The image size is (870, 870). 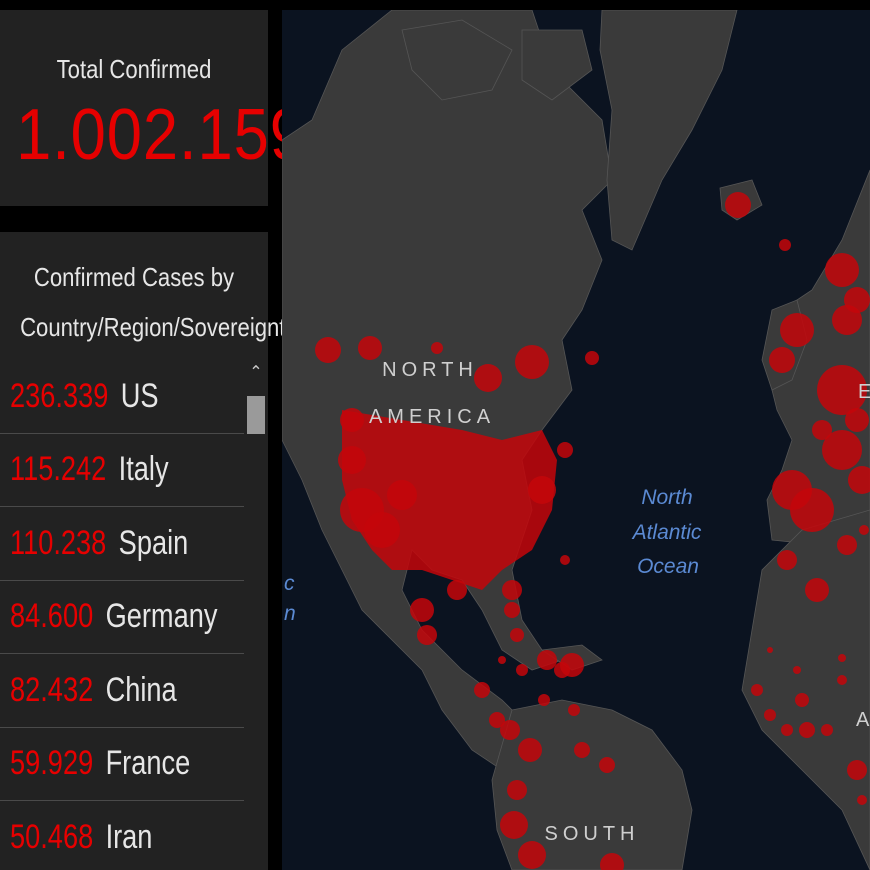 I want to click on confirmed-cases-title-line1: Confirmed Cases by, so click(x=134, y=277).